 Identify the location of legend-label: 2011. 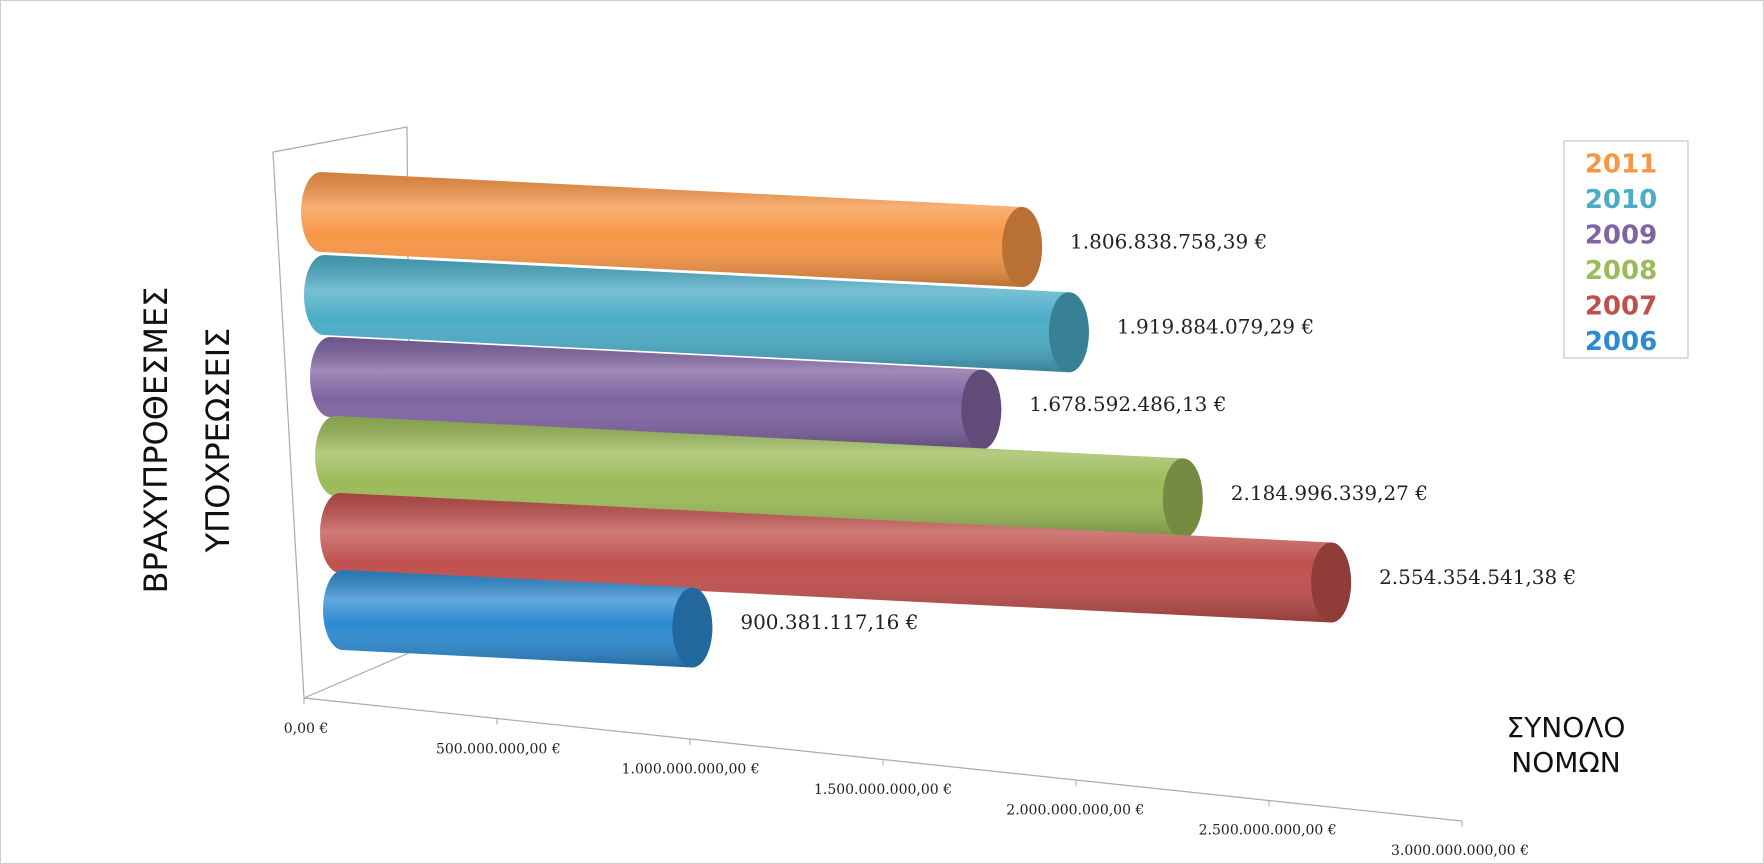
(1621, 165).